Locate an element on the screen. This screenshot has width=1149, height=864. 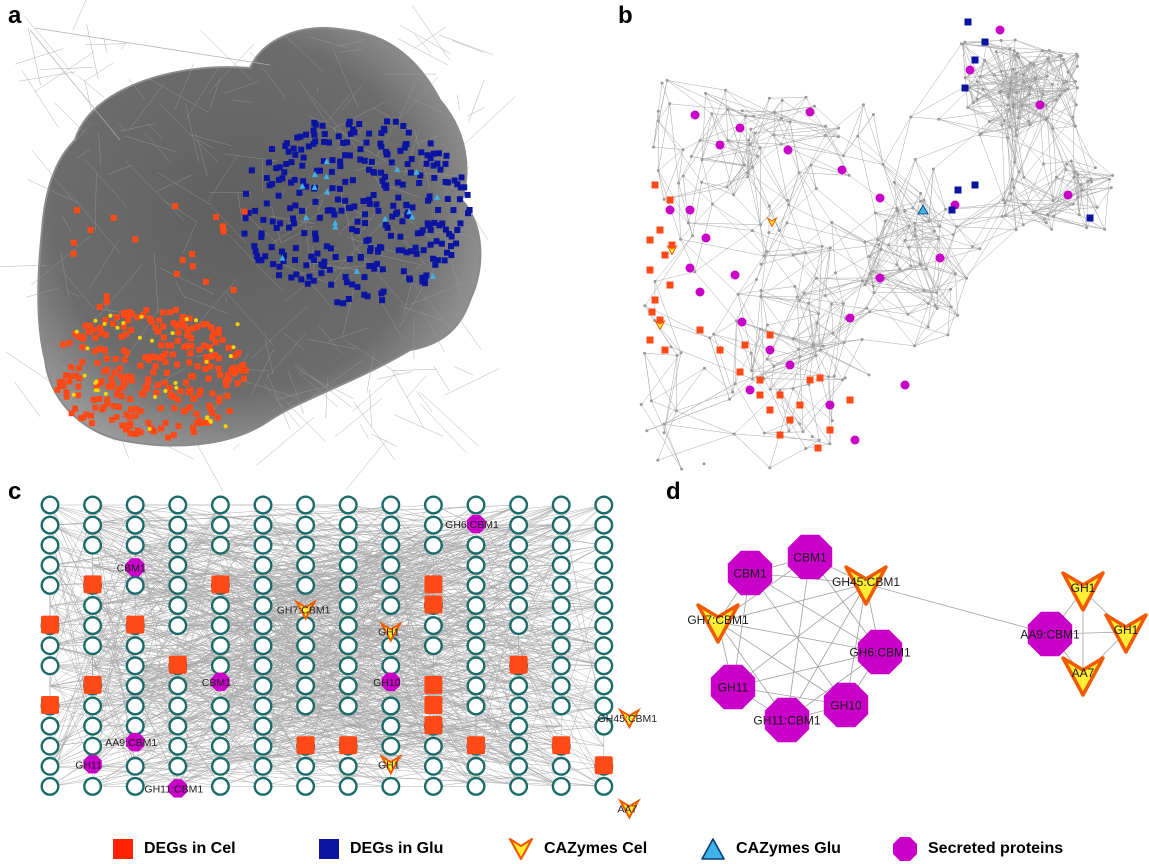
legend-label: Secreted proteins is located at coordinates (996, 848).